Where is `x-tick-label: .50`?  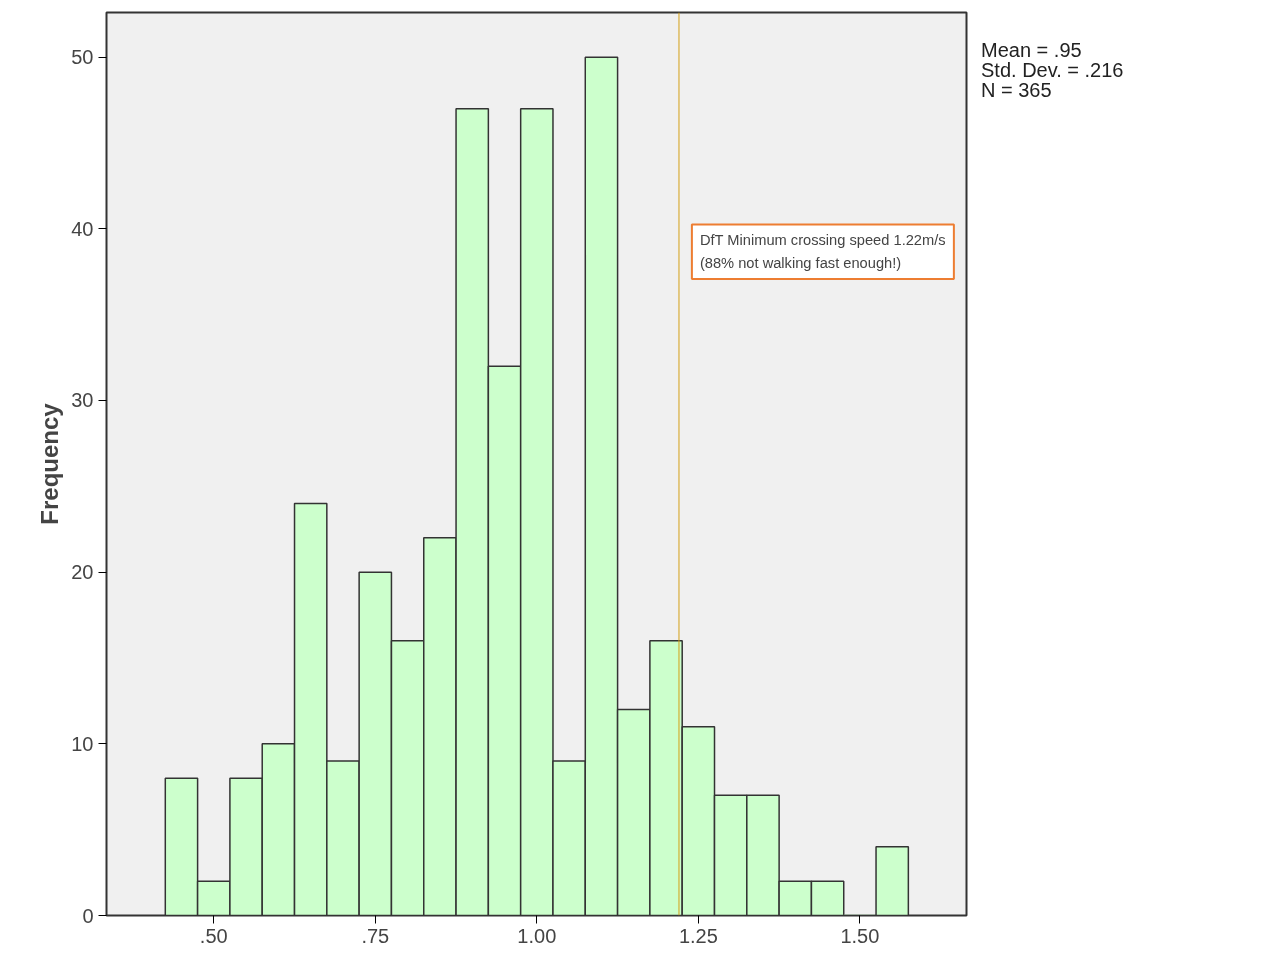
x-tick-label: .50 is located at coordinates (213, 935).